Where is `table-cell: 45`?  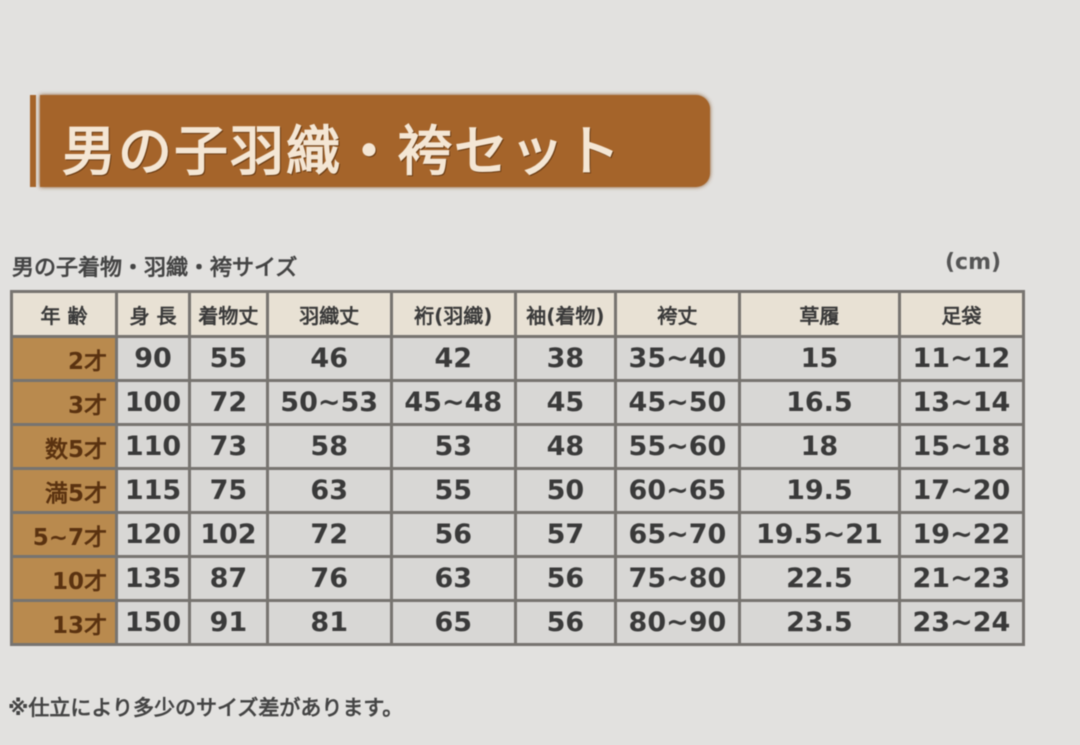
table-cell: 45 is located at coordinates (565, 402).